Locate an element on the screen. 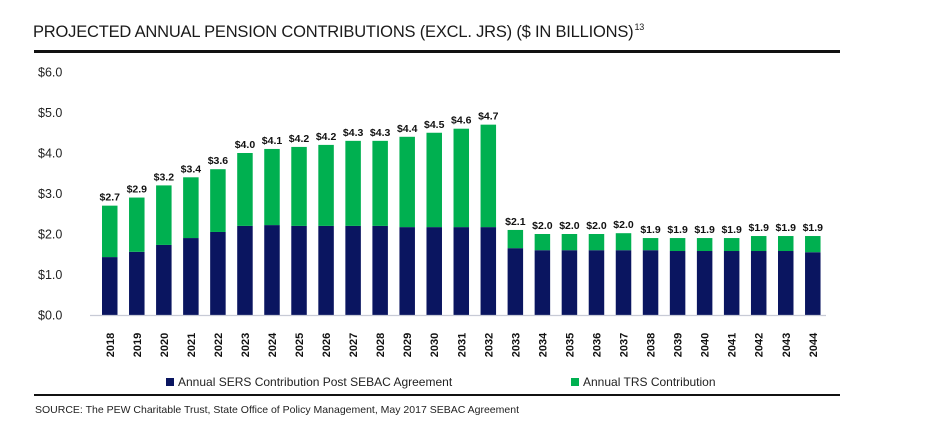  y-tick-label: $0.0 is located at coordinates (50, 316).